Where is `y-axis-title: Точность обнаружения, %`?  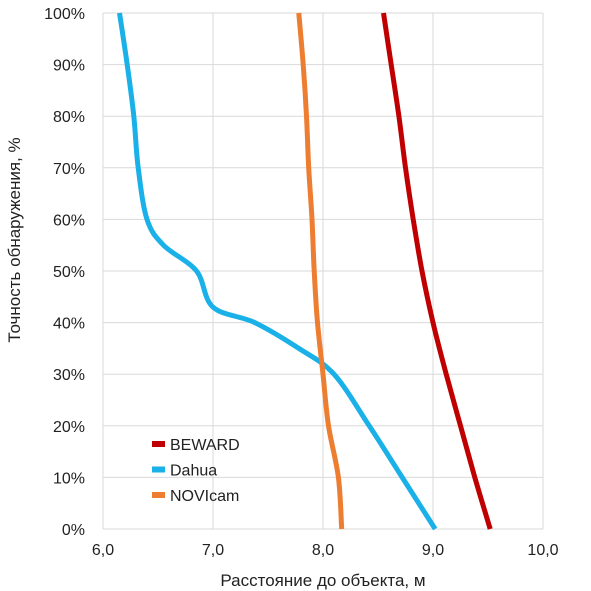
y-axis-title: Точность обнаружения, % is located at coordinates (14, 239).